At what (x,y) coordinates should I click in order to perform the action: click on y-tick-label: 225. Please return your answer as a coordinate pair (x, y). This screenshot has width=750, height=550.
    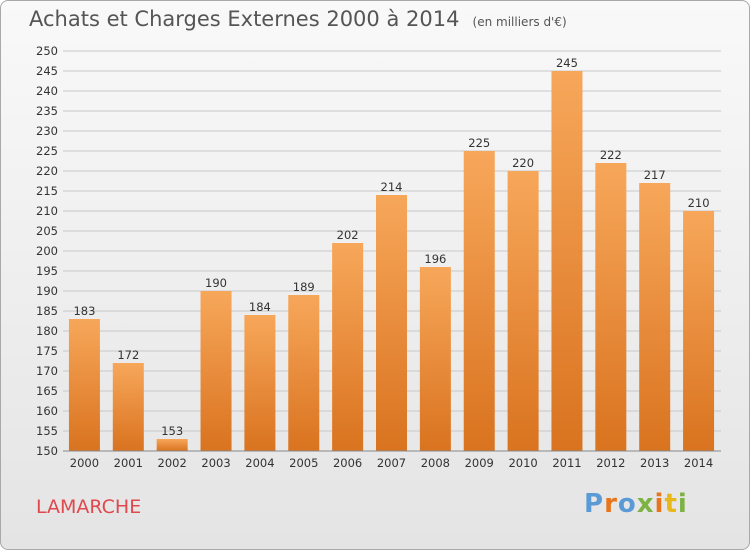
    Looking at the image, I should click on (47, 151).